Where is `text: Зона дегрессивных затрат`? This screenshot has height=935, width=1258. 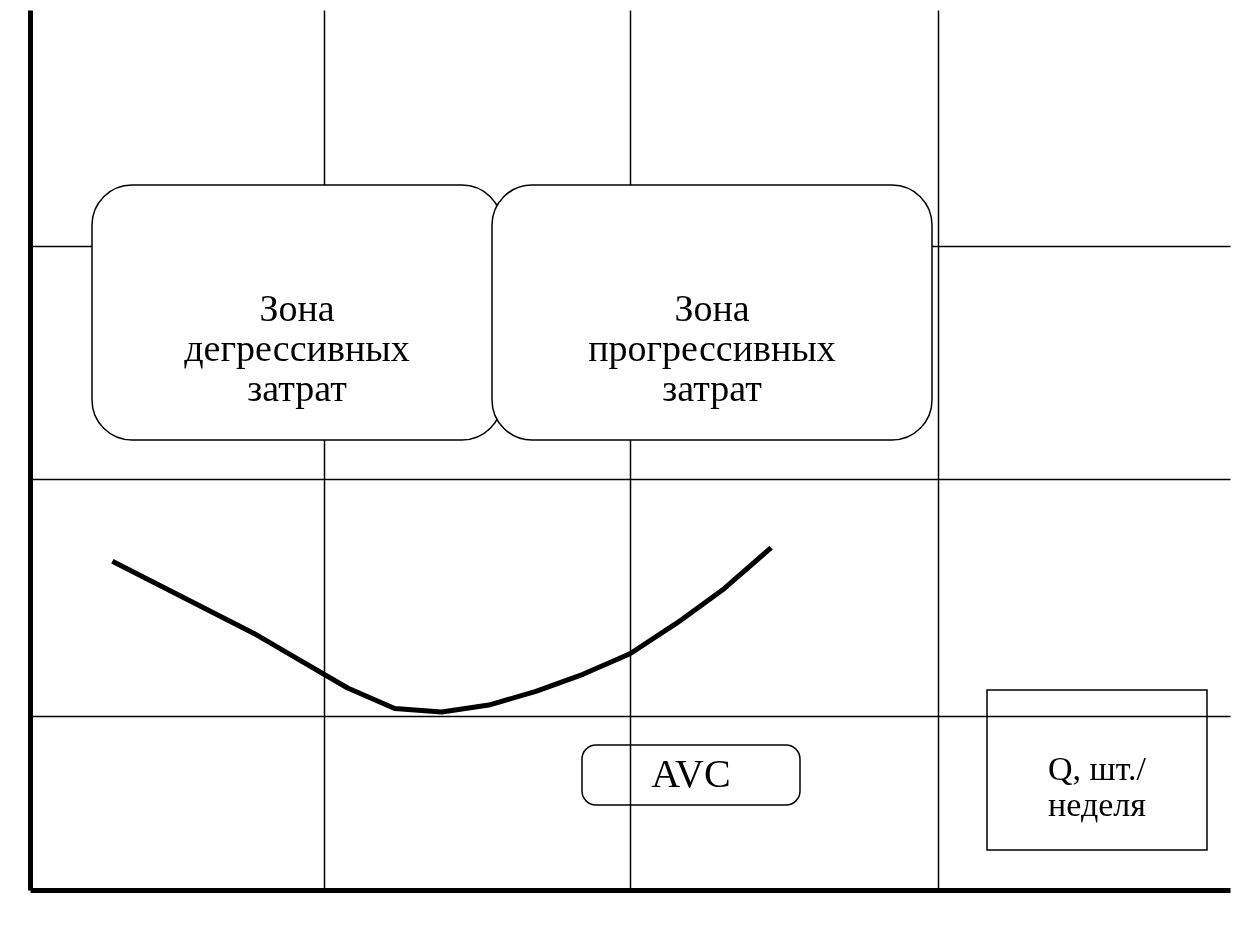 text: Зона дегрессивных затрат is located at coordinates (297, 348).